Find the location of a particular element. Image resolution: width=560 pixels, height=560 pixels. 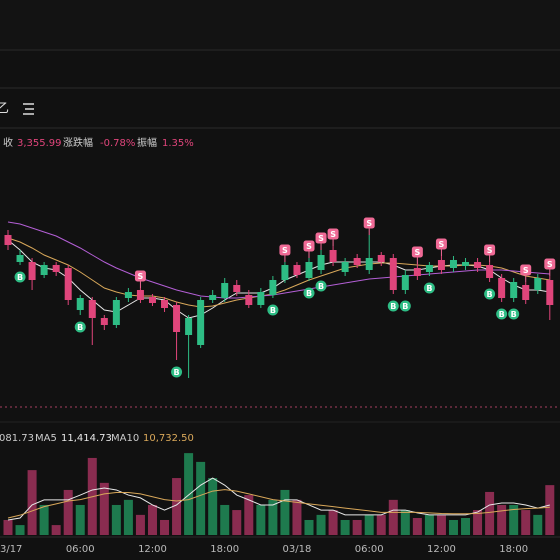

ma10-label: MA10 is located at coordinates (125, 438).